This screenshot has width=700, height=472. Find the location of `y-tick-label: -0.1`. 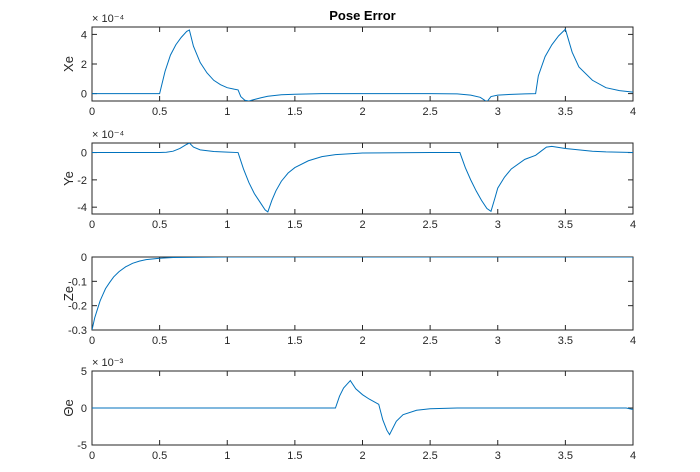

y-tick-label: -0.1 is located at coordinates (77, 282).